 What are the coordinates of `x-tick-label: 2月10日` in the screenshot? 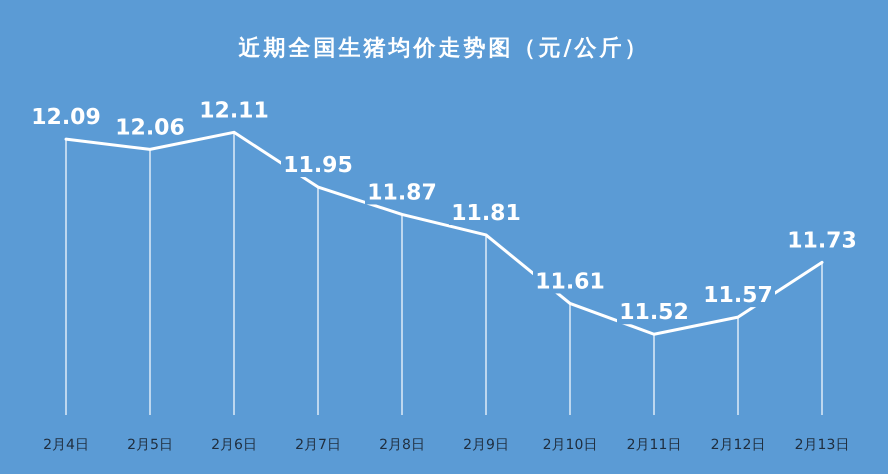 It's located at (570, 445).